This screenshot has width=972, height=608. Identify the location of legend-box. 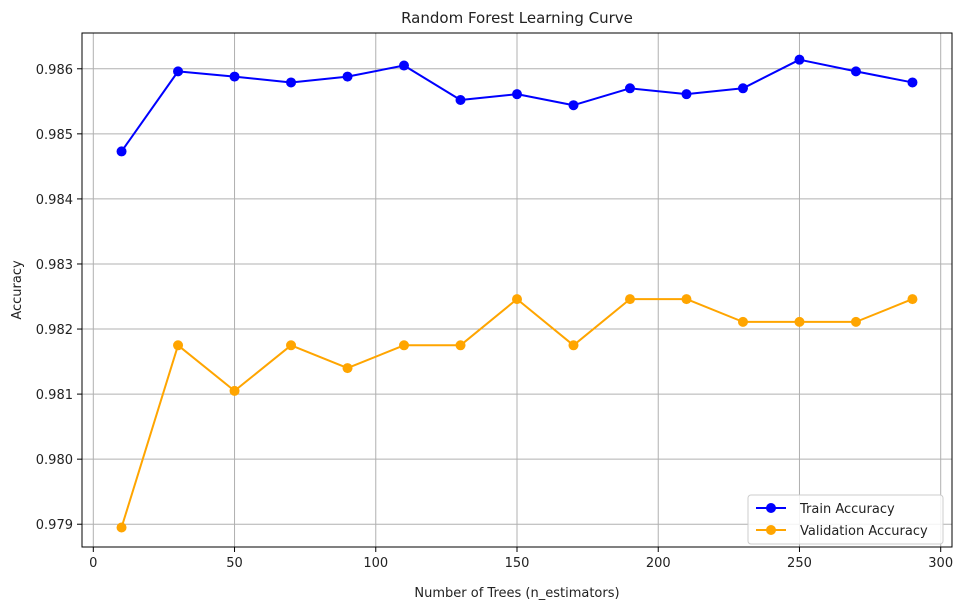
(845, 519).